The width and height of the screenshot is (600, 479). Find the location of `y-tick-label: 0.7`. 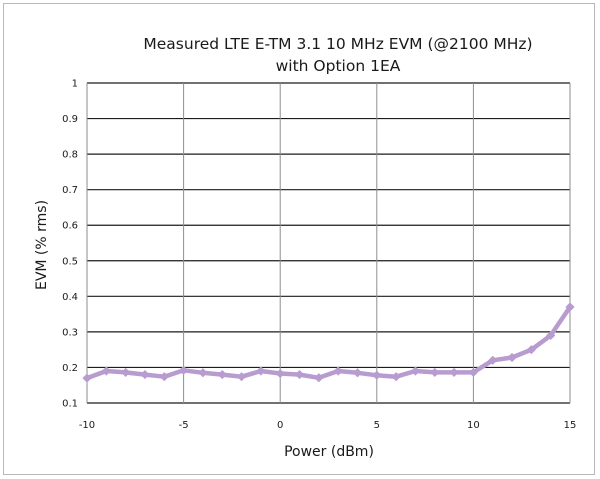

y-tick-label: 0.7 is located at coordinates (70, 190).